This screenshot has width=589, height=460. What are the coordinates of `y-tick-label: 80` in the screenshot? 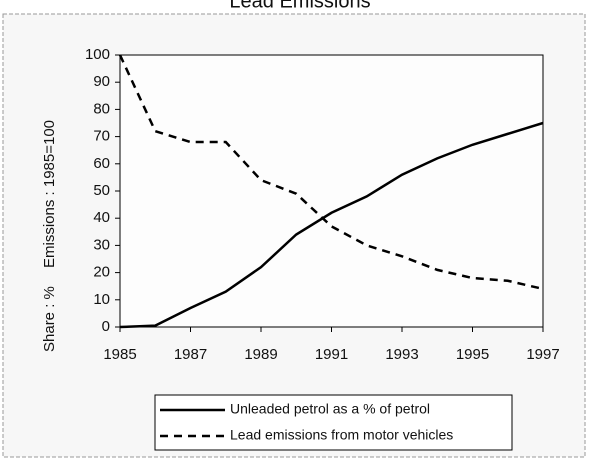 It's located at (101, 108).